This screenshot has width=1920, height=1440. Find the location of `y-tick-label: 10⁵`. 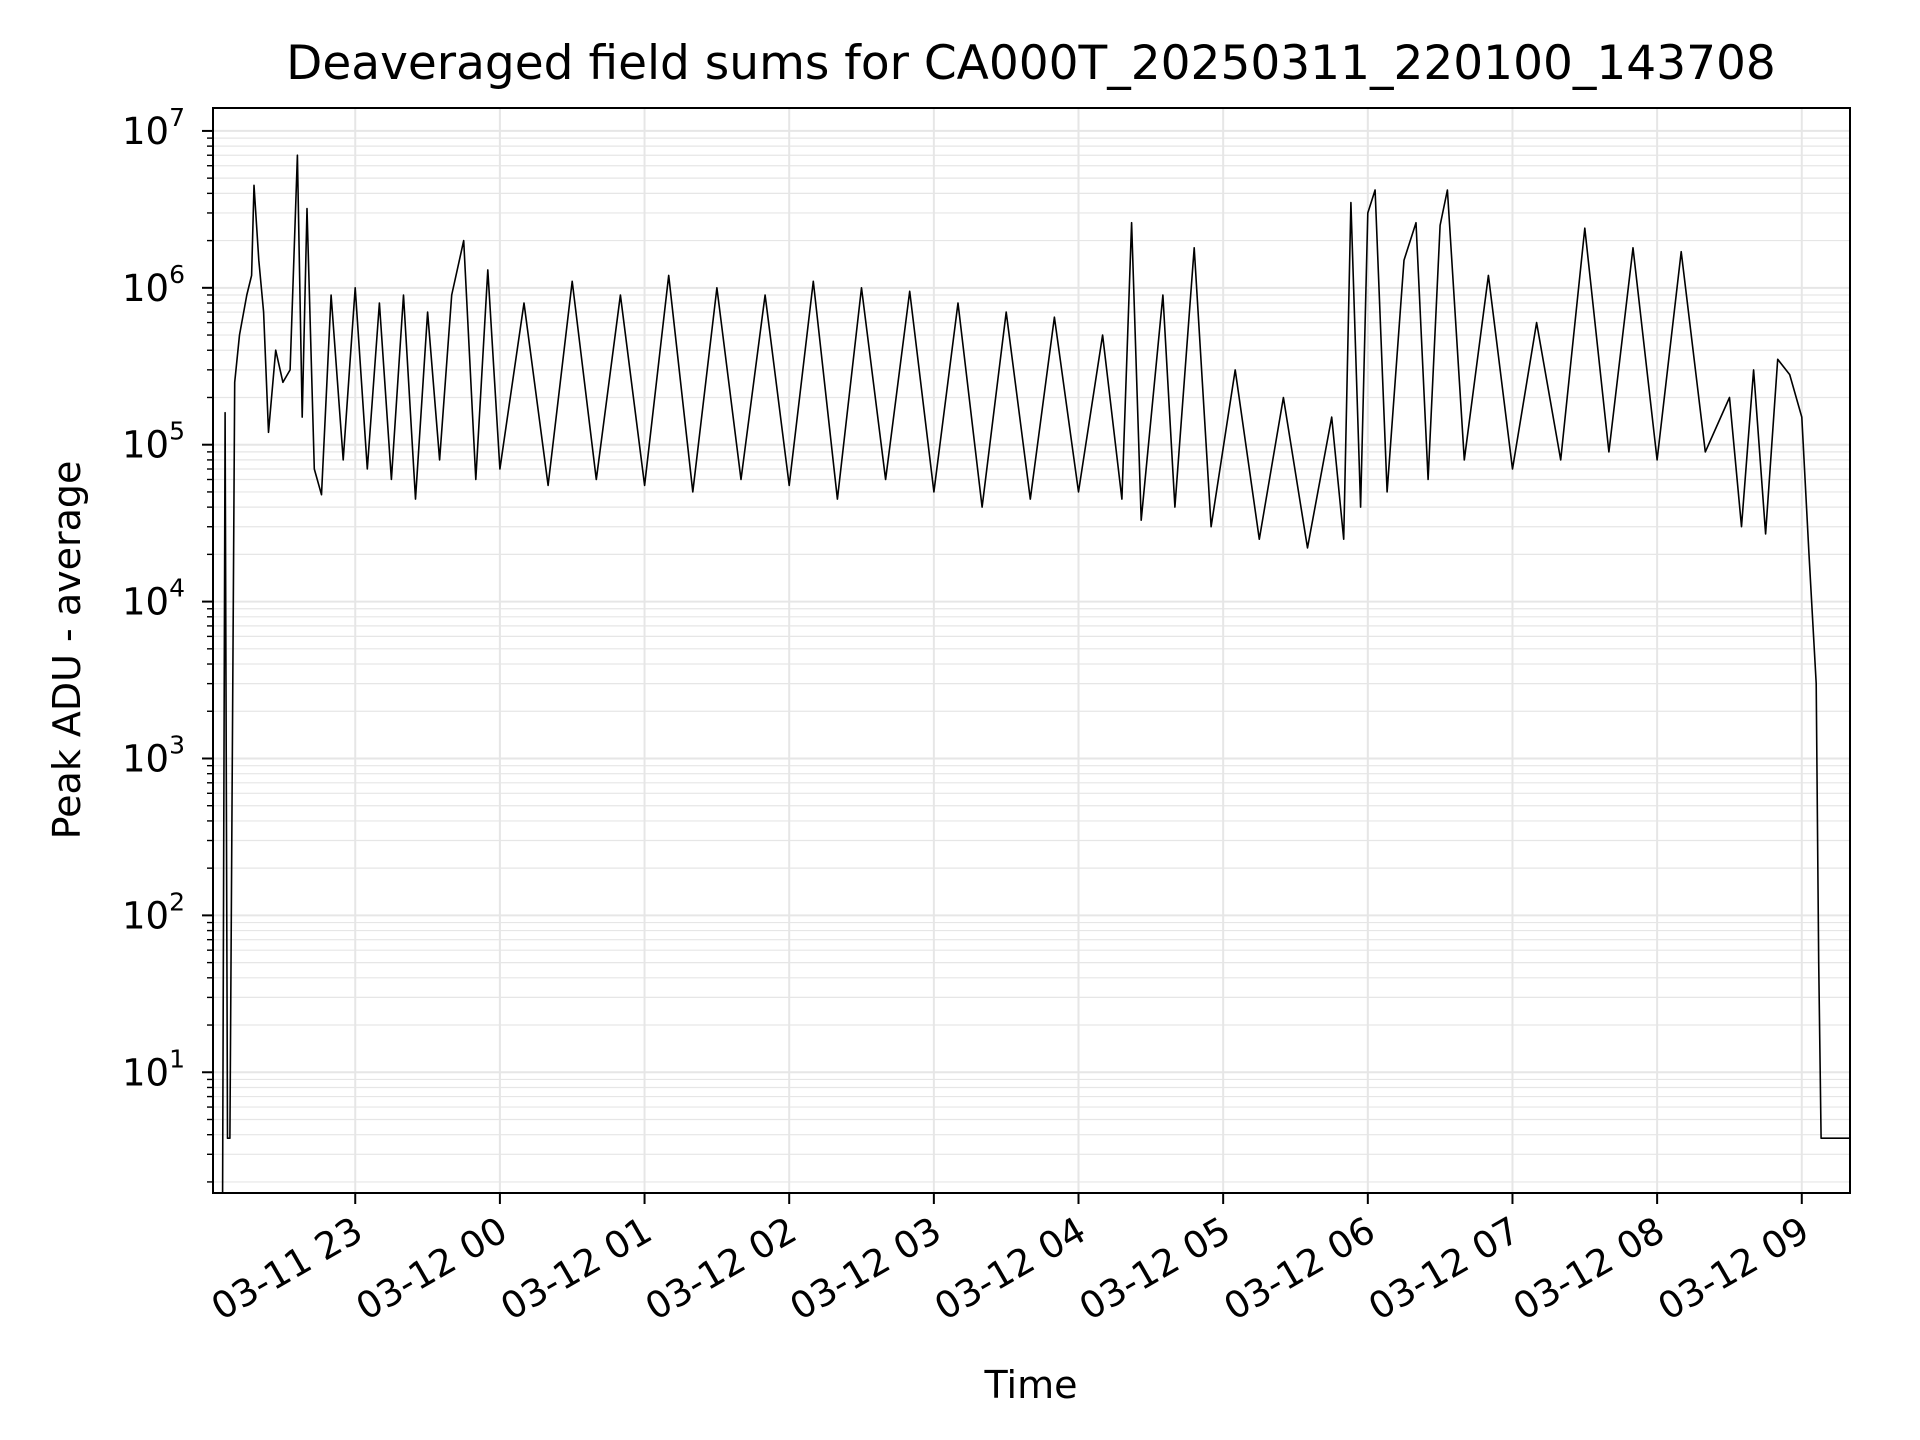

y-tick-label: 10⁵ is located at coordinates (153, 442).